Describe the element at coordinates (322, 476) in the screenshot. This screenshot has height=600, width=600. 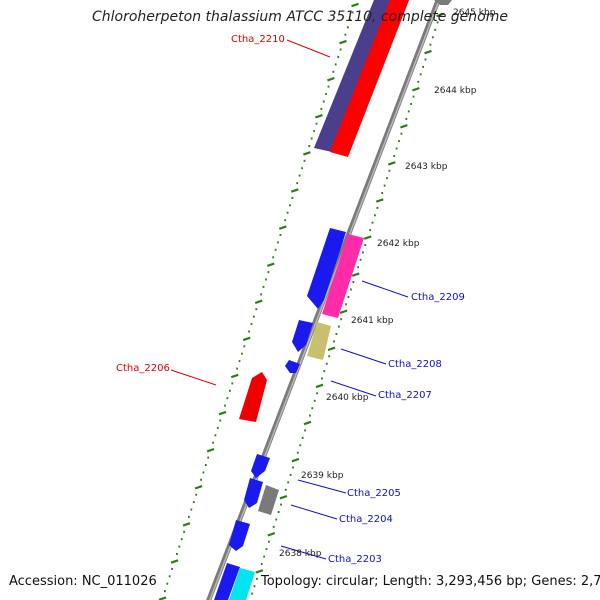
I see `kbp-label: 2639 kbp` at that location.